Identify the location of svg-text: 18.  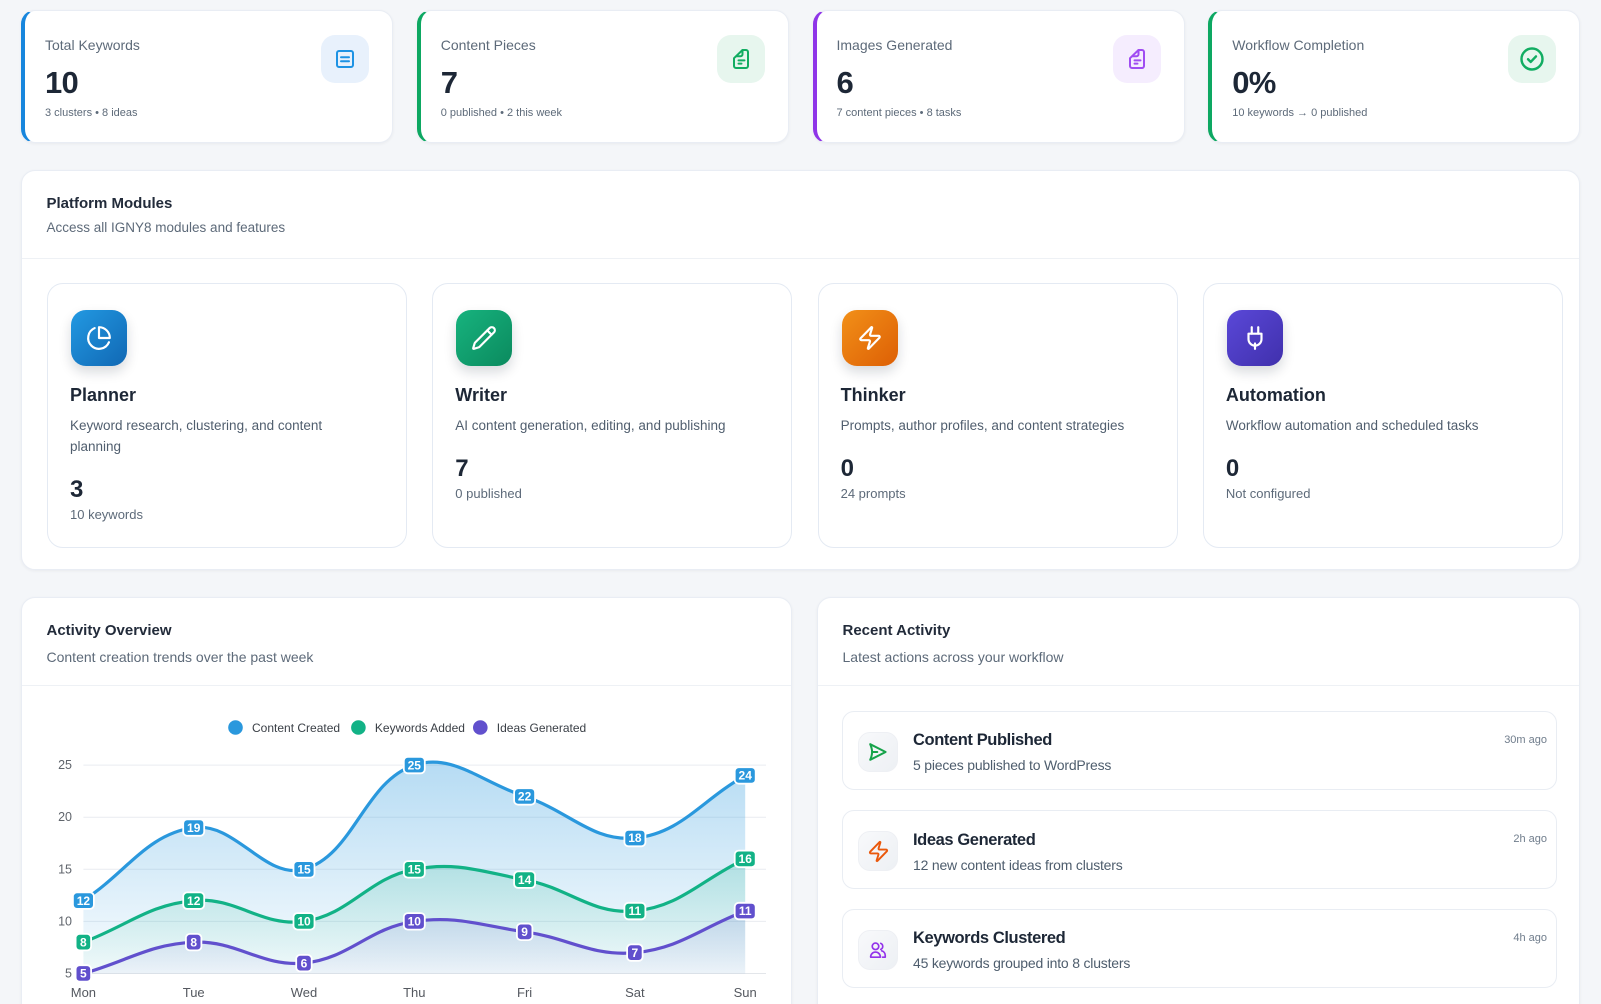
(635, 838).